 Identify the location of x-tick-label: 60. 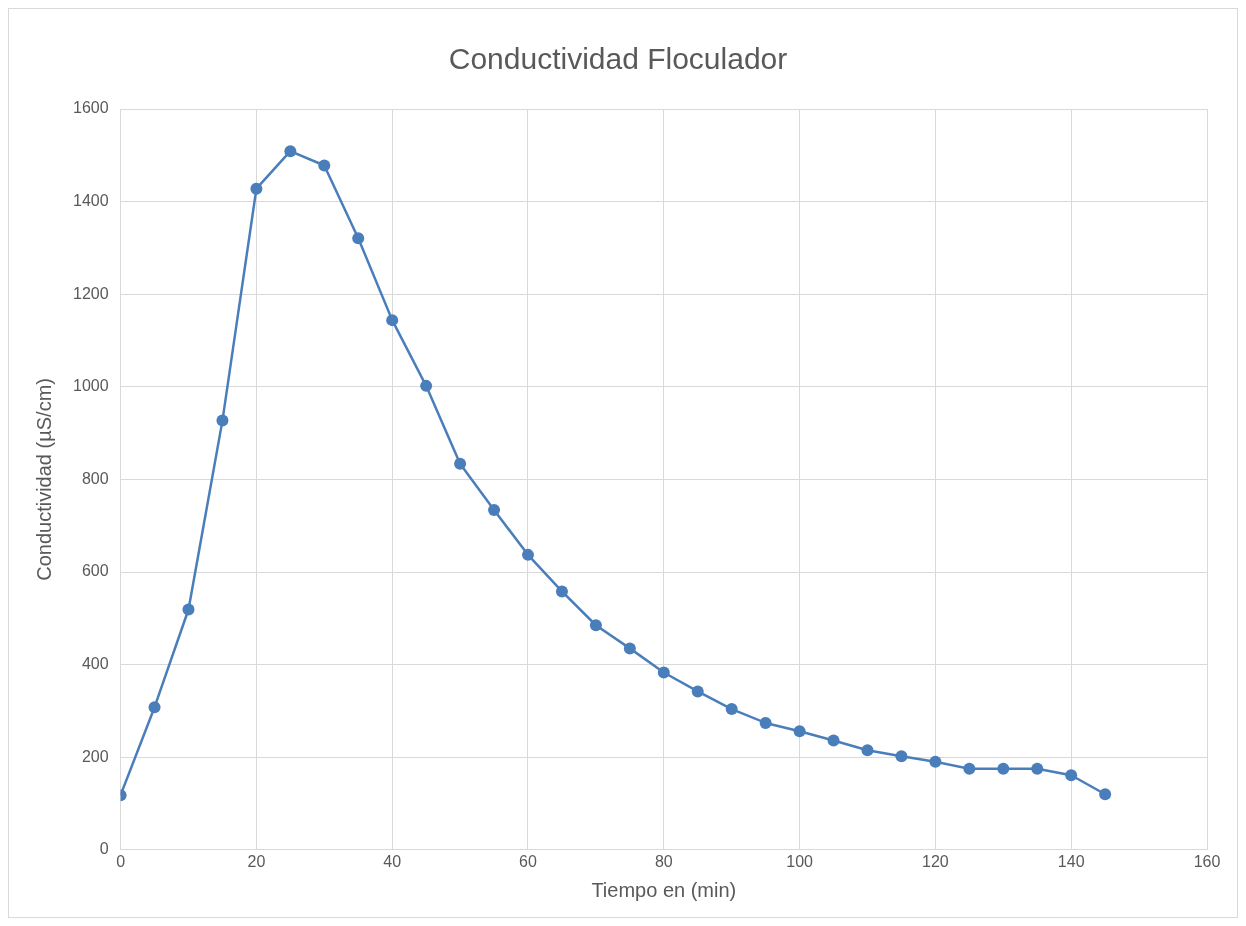
(528, 861).